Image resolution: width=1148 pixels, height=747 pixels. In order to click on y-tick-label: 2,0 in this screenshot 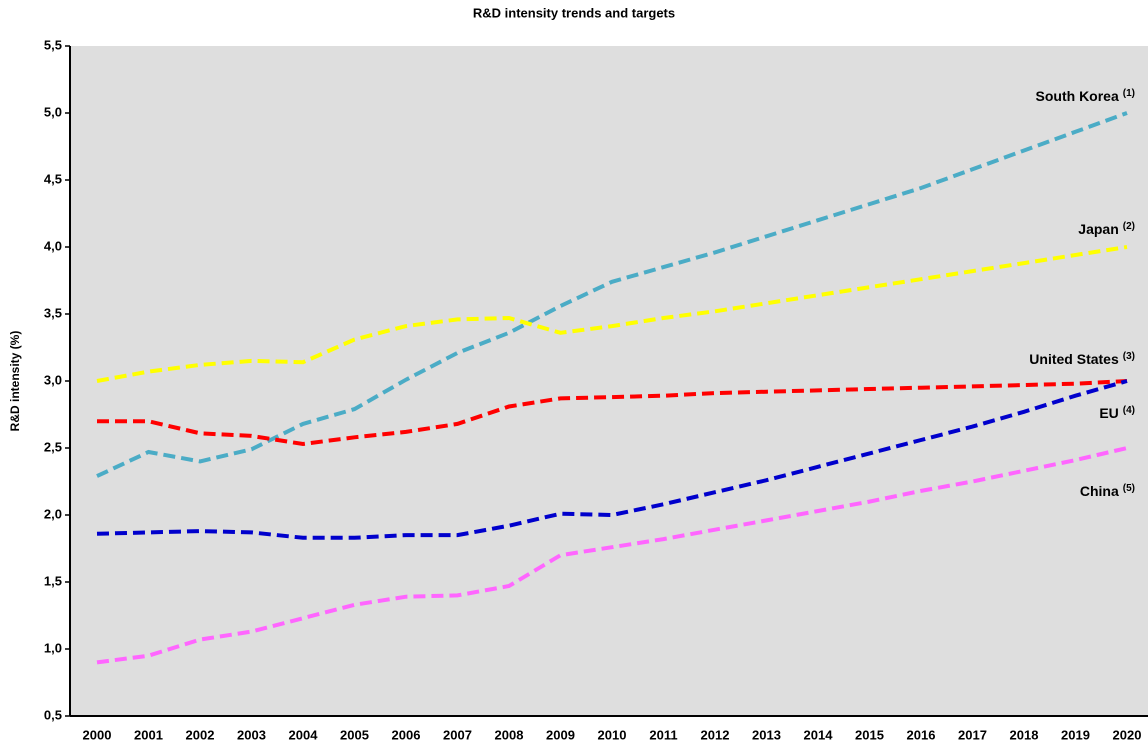, I will do `click(53, 513)`.